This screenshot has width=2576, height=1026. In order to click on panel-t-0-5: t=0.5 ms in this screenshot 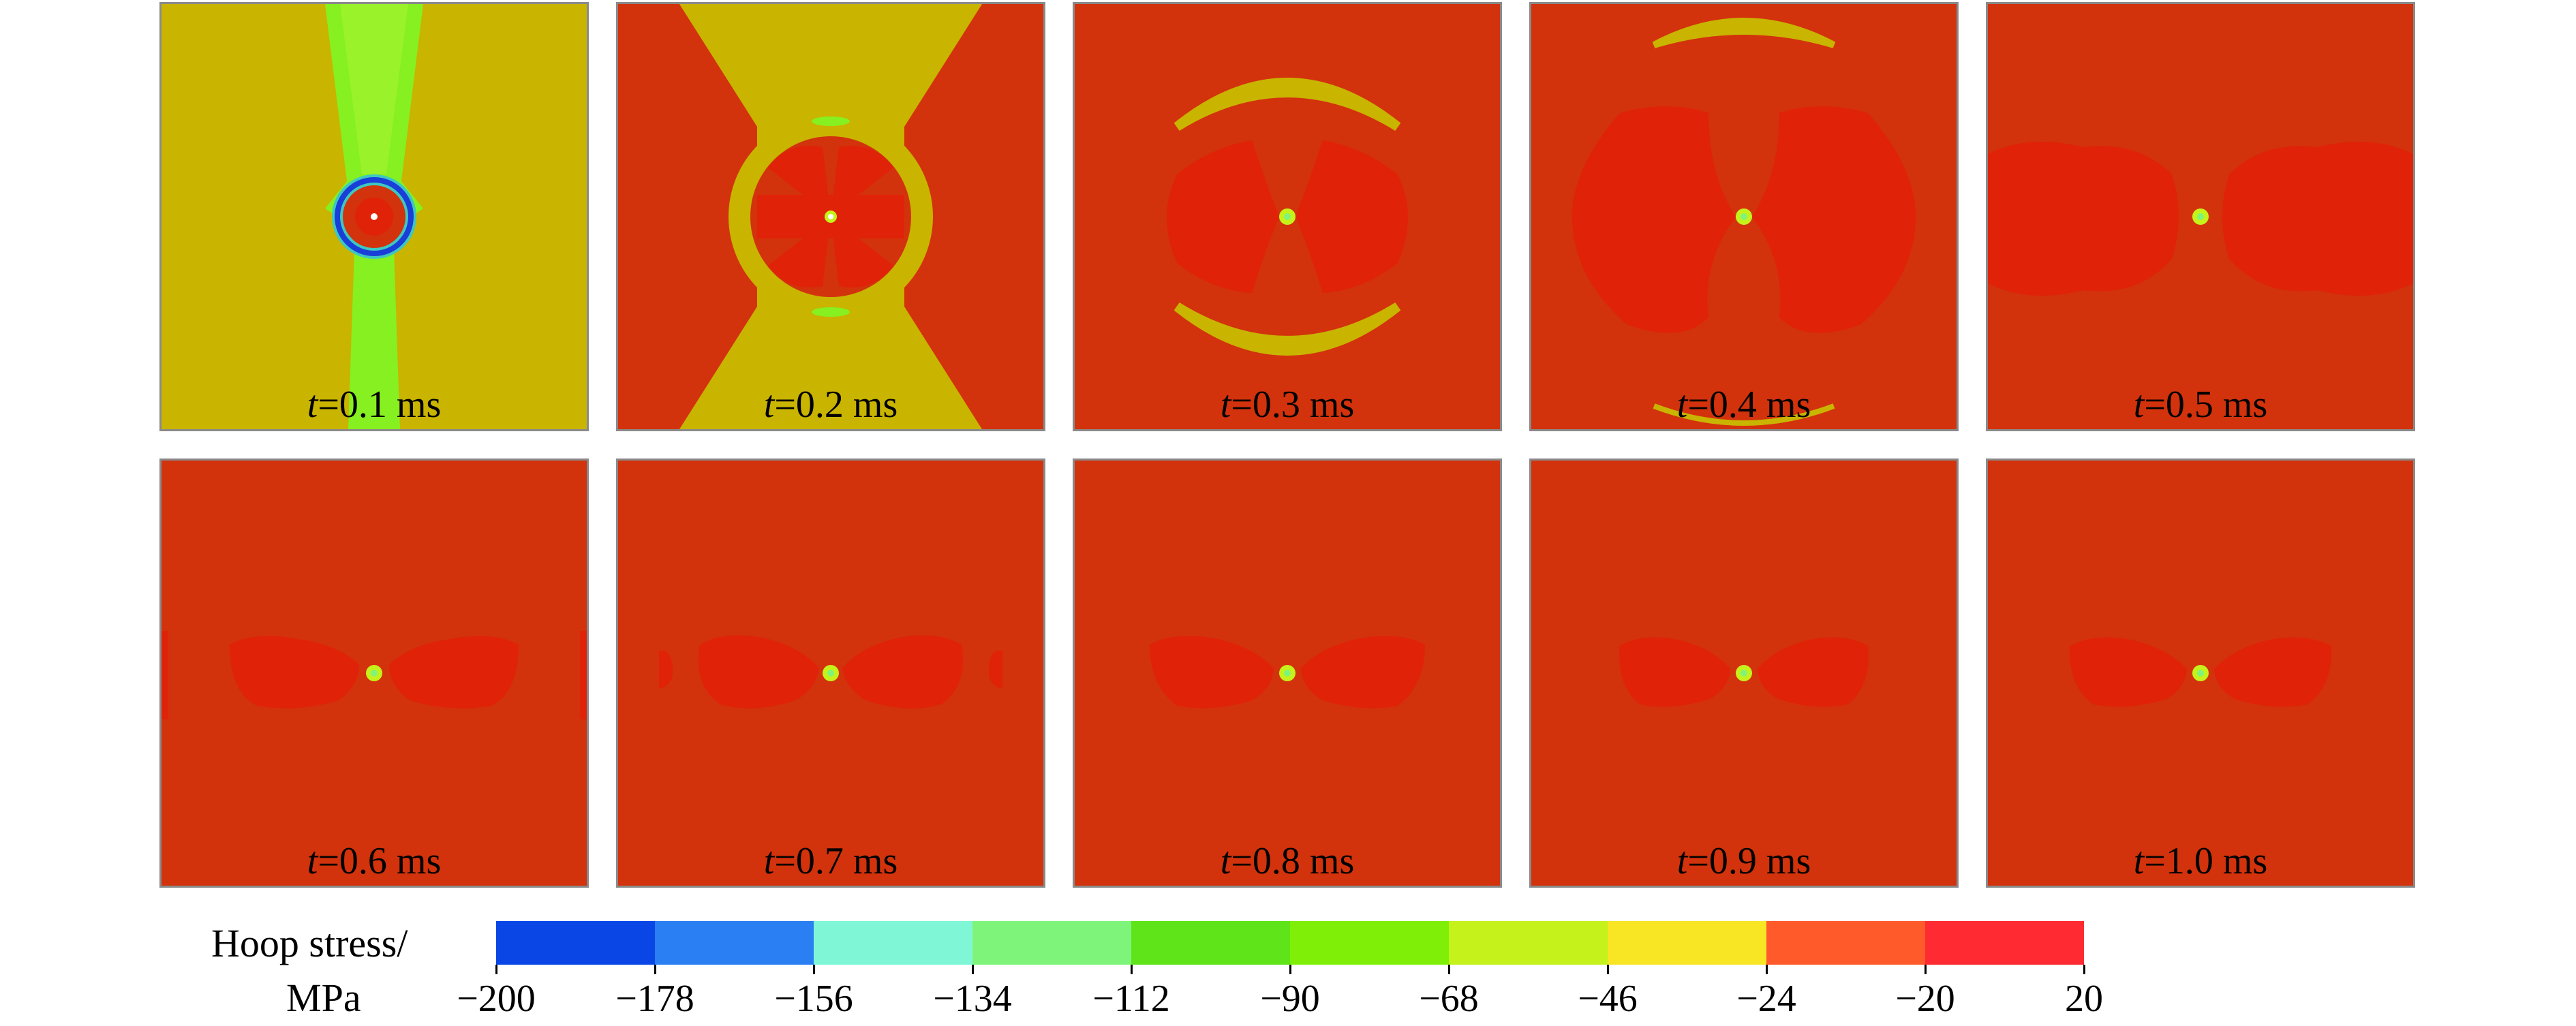, I will do `click(2200, 216)`.